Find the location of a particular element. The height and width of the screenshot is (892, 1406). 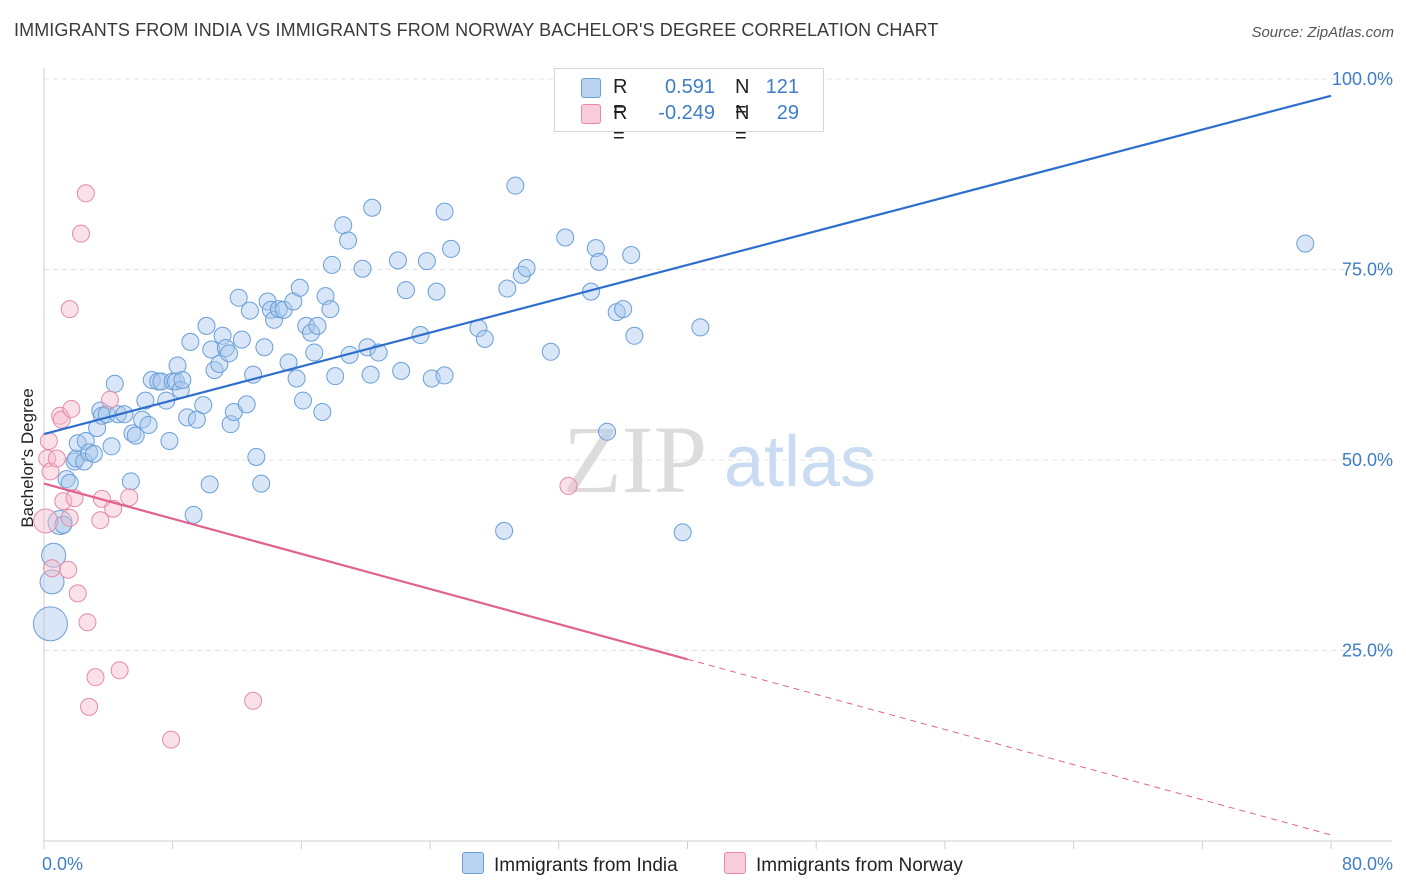

legend-item-norway: Immigrants from Norway is located at coordinates (843, 864).